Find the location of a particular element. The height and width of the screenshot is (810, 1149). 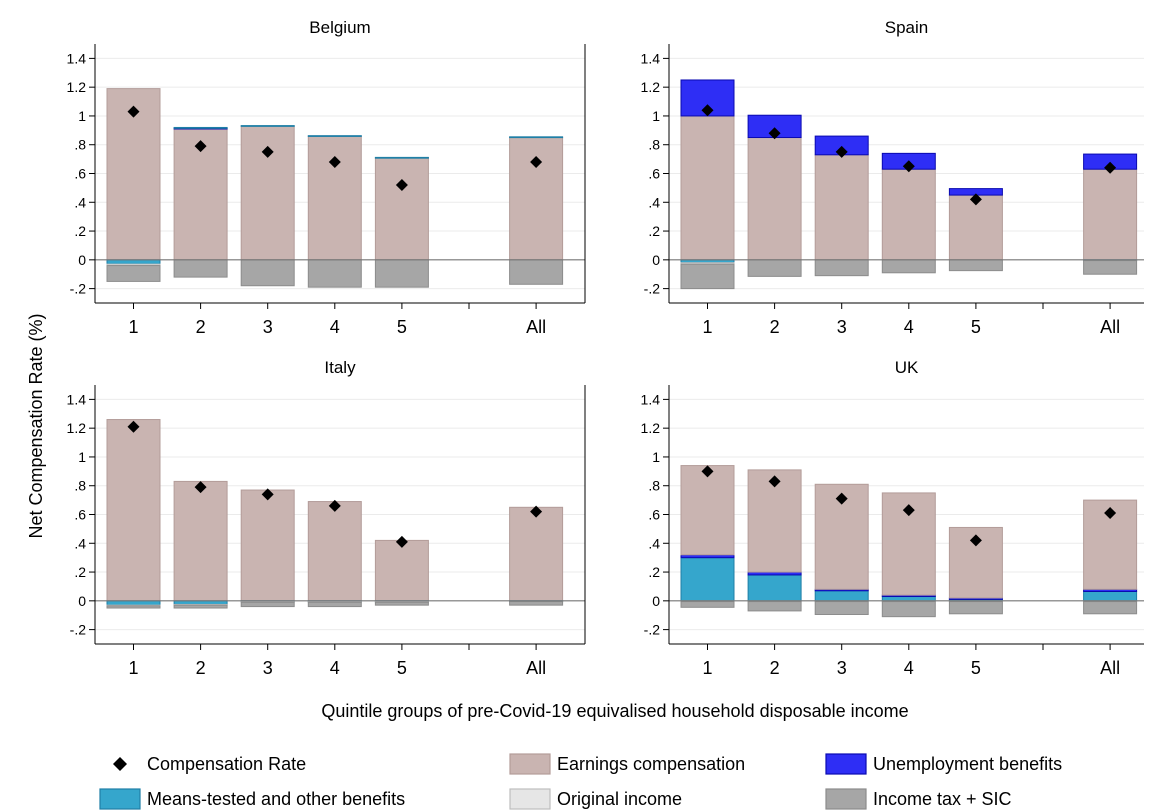

legend-label: Unemployment benefits is located at coordinates (967, 764).